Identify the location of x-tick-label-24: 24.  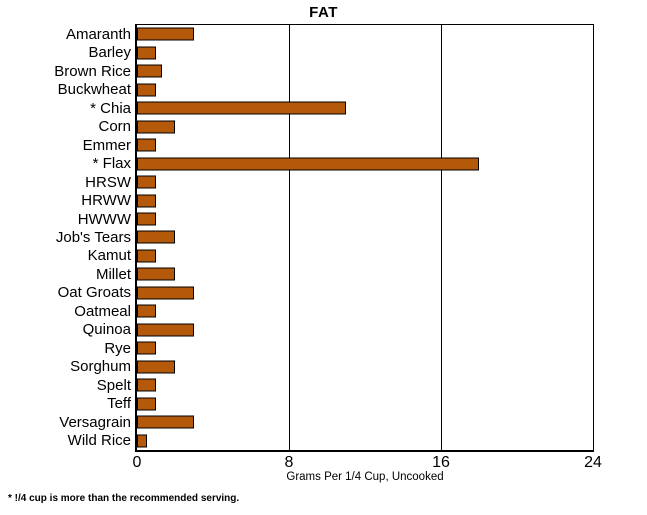
(593, 462).